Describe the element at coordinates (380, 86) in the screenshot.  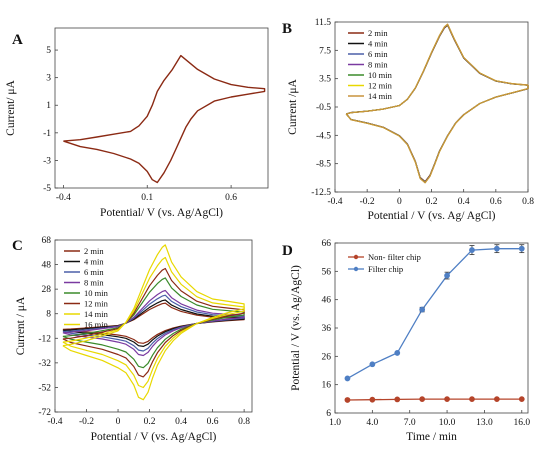
I see `legend-label: 12 min` at that location.